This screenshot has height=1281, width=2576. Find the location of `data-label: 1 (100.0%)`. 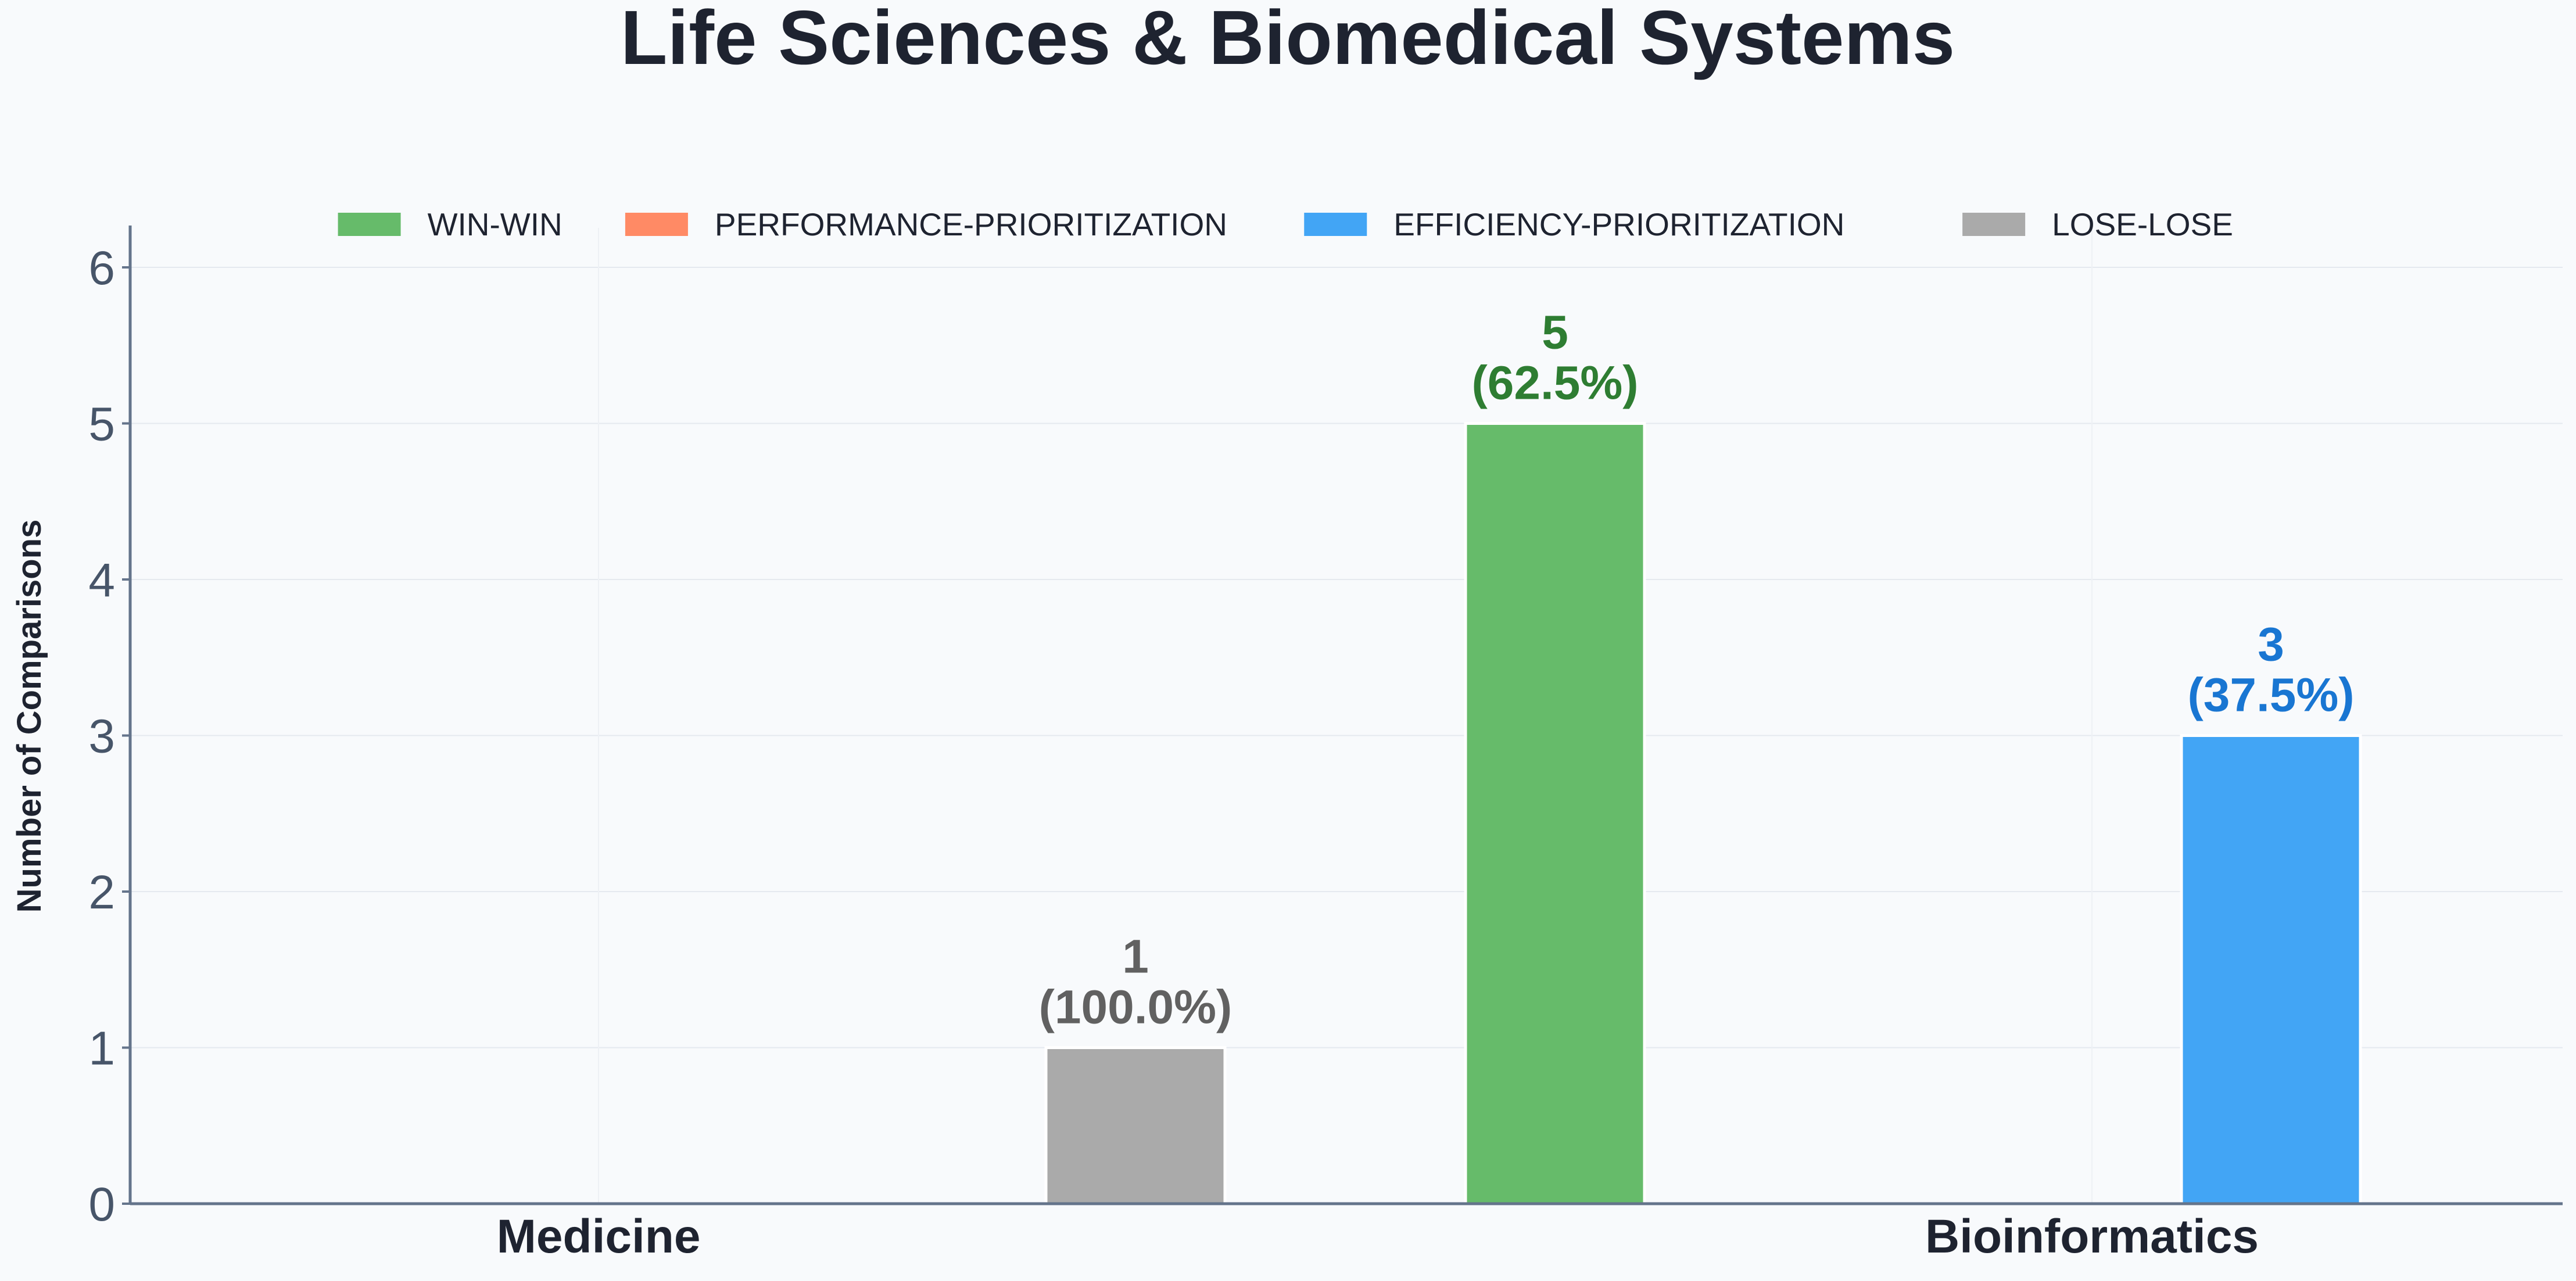

data-label: 1 (100.0%) is located at coordinates (1136, 982).